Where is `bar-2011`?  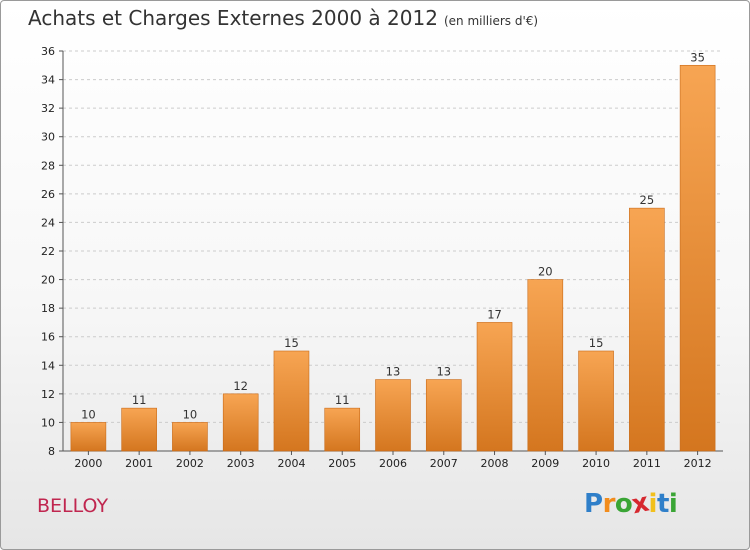
bar-2011 is located at coordinates (647, 329).